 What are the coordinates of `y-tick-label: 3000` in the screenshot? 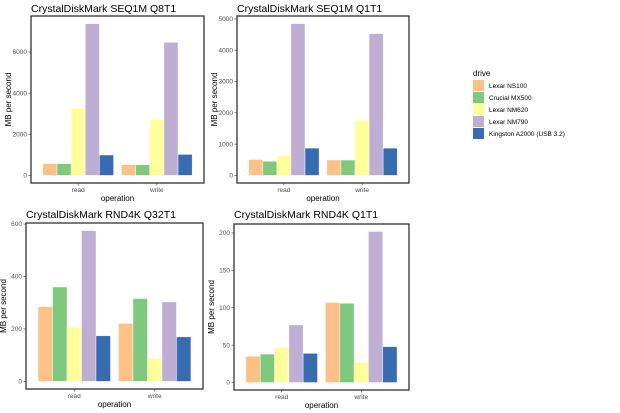 It's located at (226, 82).